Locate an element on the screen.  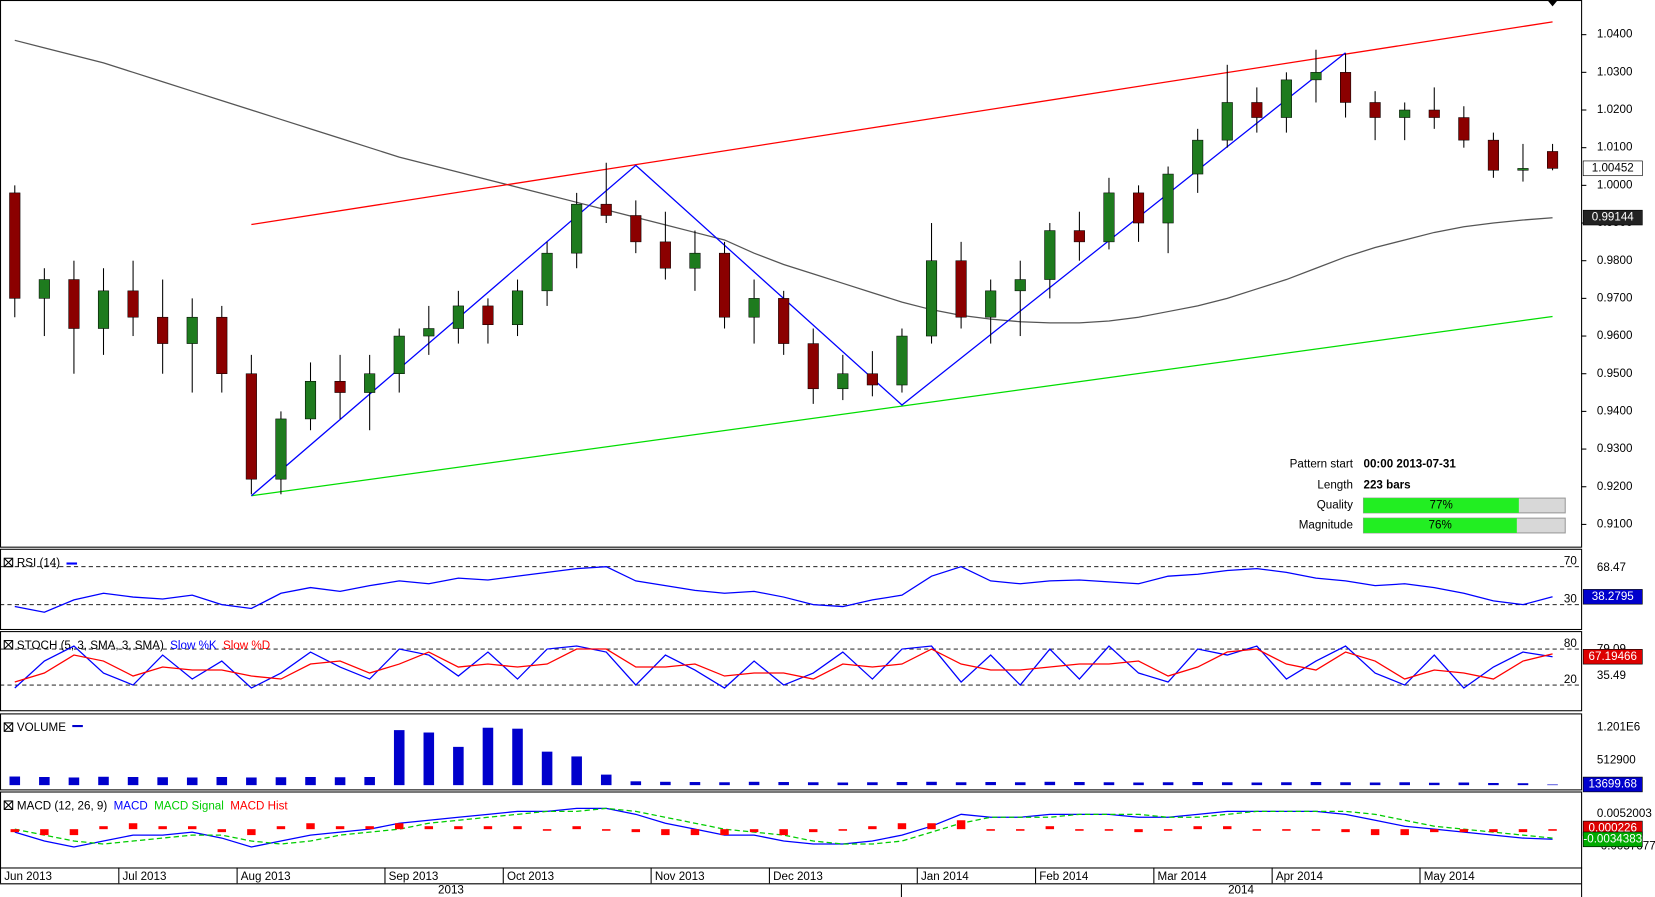
value-box-label: 0.000226 is located at coordinates (1613, 828).